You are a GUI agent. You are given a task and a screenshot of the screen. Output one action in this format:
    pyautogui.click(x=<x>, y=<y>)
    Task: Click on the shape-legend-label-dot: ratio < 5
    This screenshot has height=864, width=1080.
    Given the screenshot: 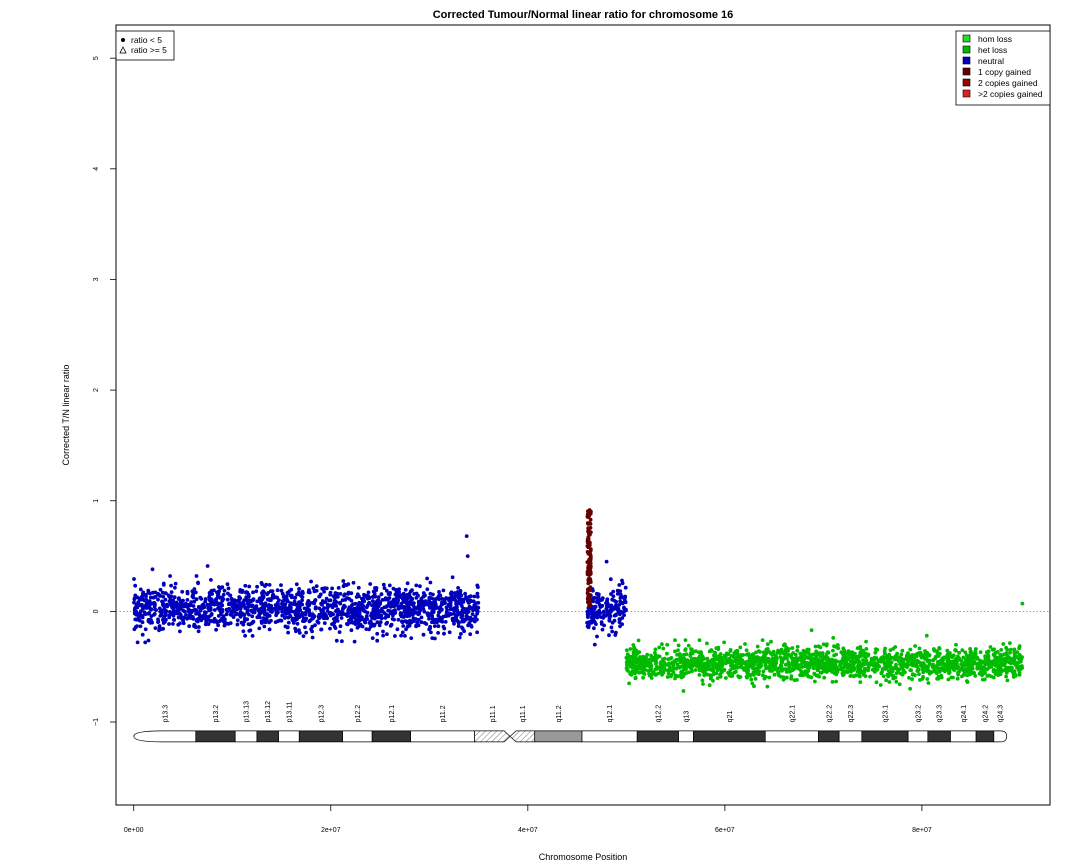 What is the action you would take?
    pyautogui.click(x=146, y=40)
    